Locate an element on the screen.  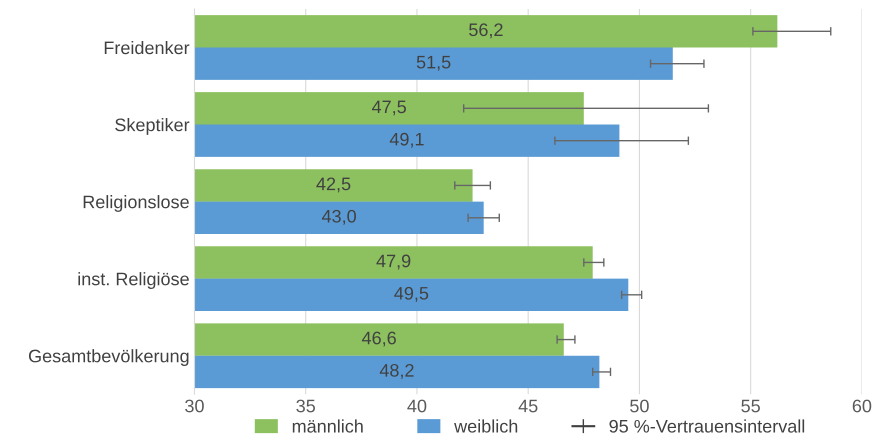
y-tick-label: Freidenker is located at coordinates (147, 47).